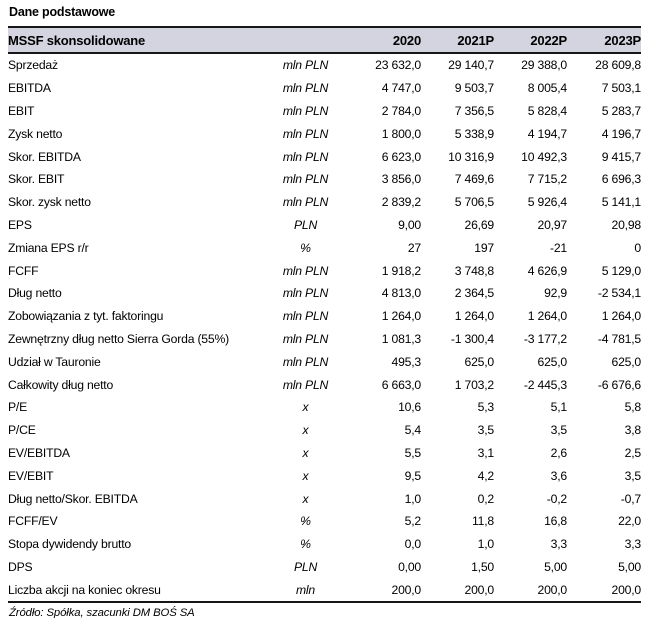  Describe the element at coordinates (324, 430) in the screenshot. I see `table-row: P/CE x 5,4 3,5 3,5 3,8` at that location.